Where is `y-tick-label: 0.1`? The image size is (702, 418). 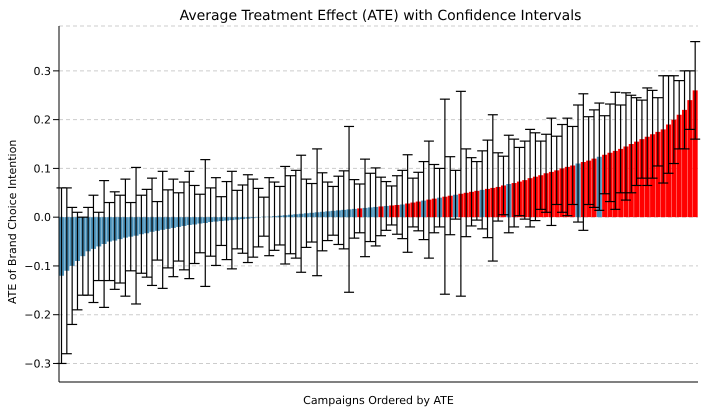
y-tick-label: 0.1 is located at coordinates (42, 169).